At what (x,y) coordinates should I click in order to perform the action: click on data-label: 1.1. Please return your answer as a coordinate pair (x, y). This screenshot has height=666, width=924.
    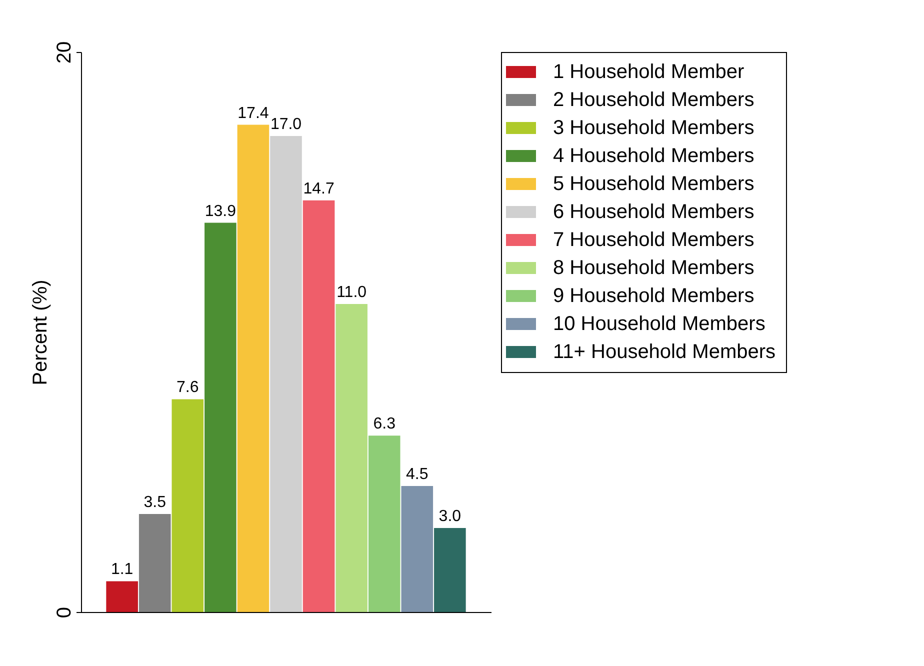
    Looking at the image, I should click on (122, 569).